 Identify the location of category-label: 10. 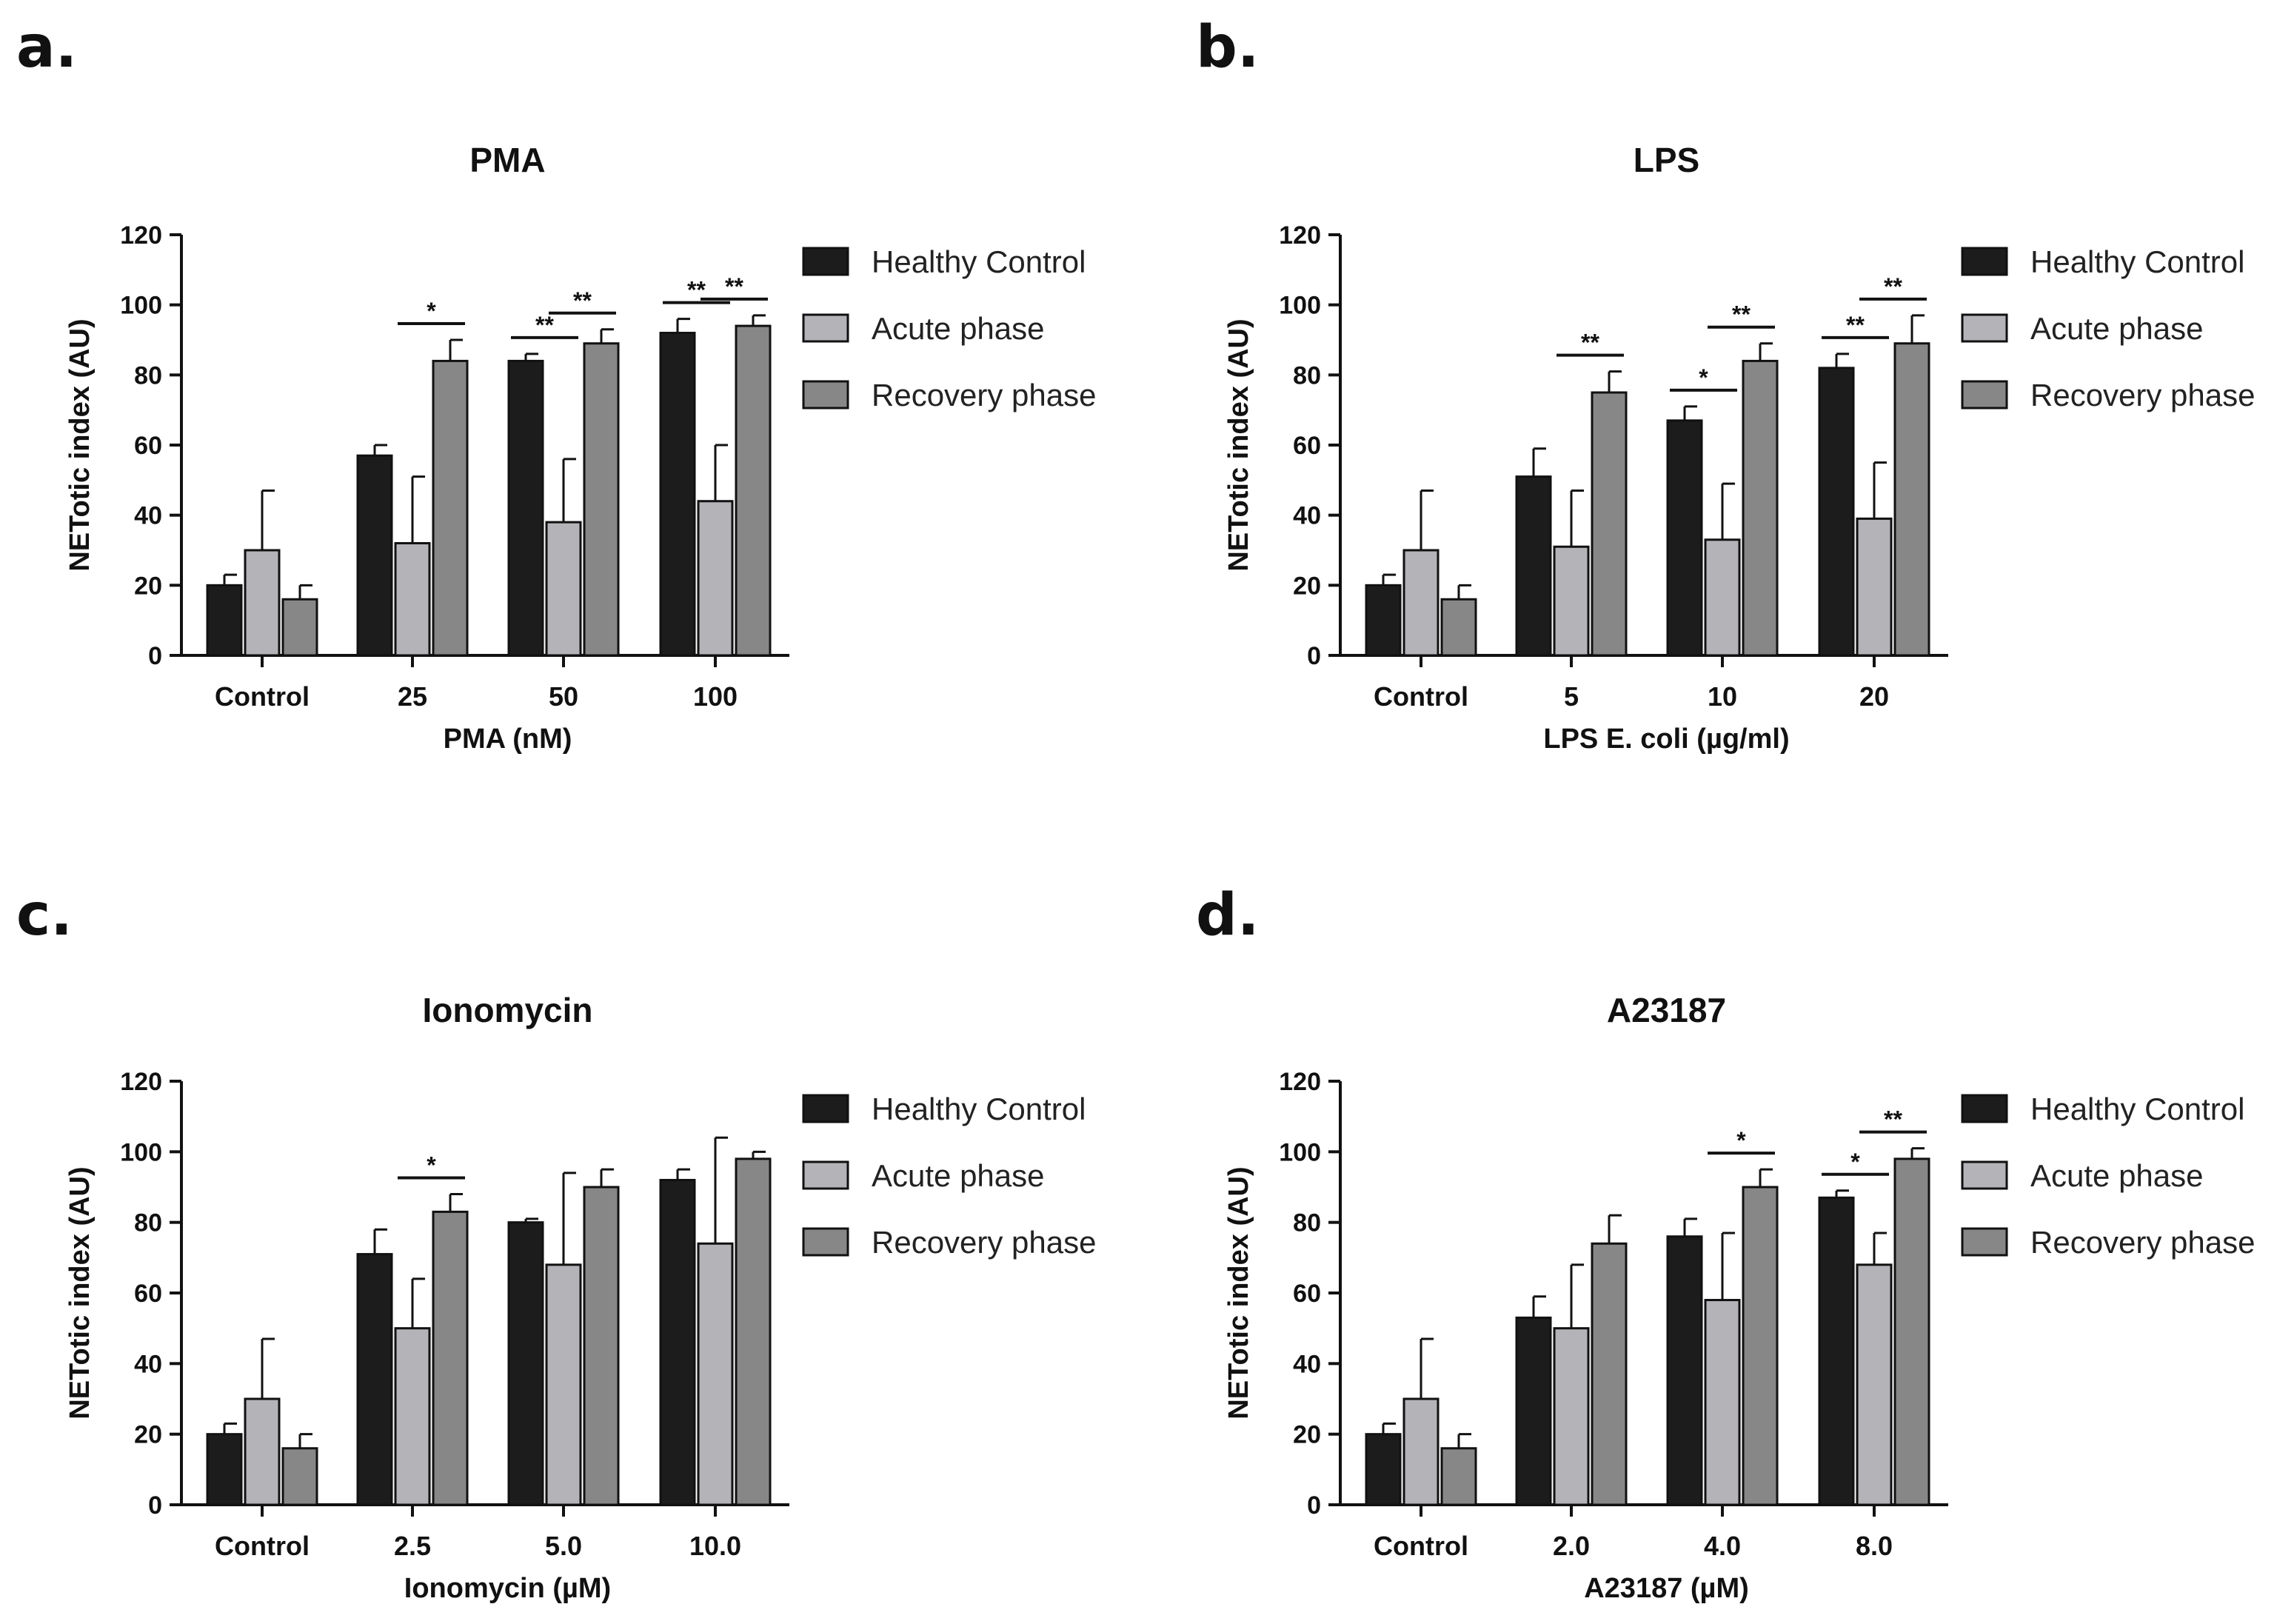
(1722, 696).